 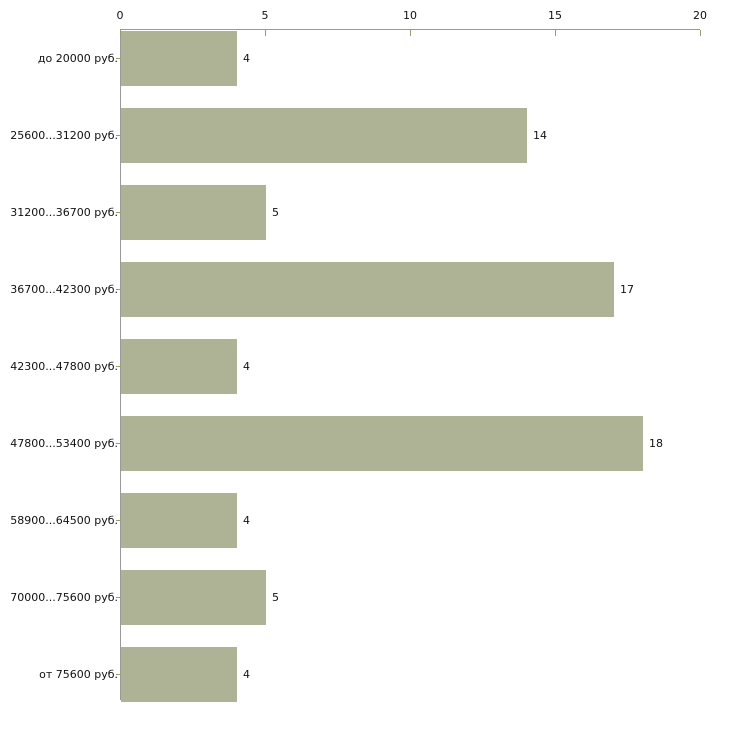 What do you see at coordinates (656, 443) in the screenshot?
I see `bar-value-label: 18` at bounding box center [656, 443].